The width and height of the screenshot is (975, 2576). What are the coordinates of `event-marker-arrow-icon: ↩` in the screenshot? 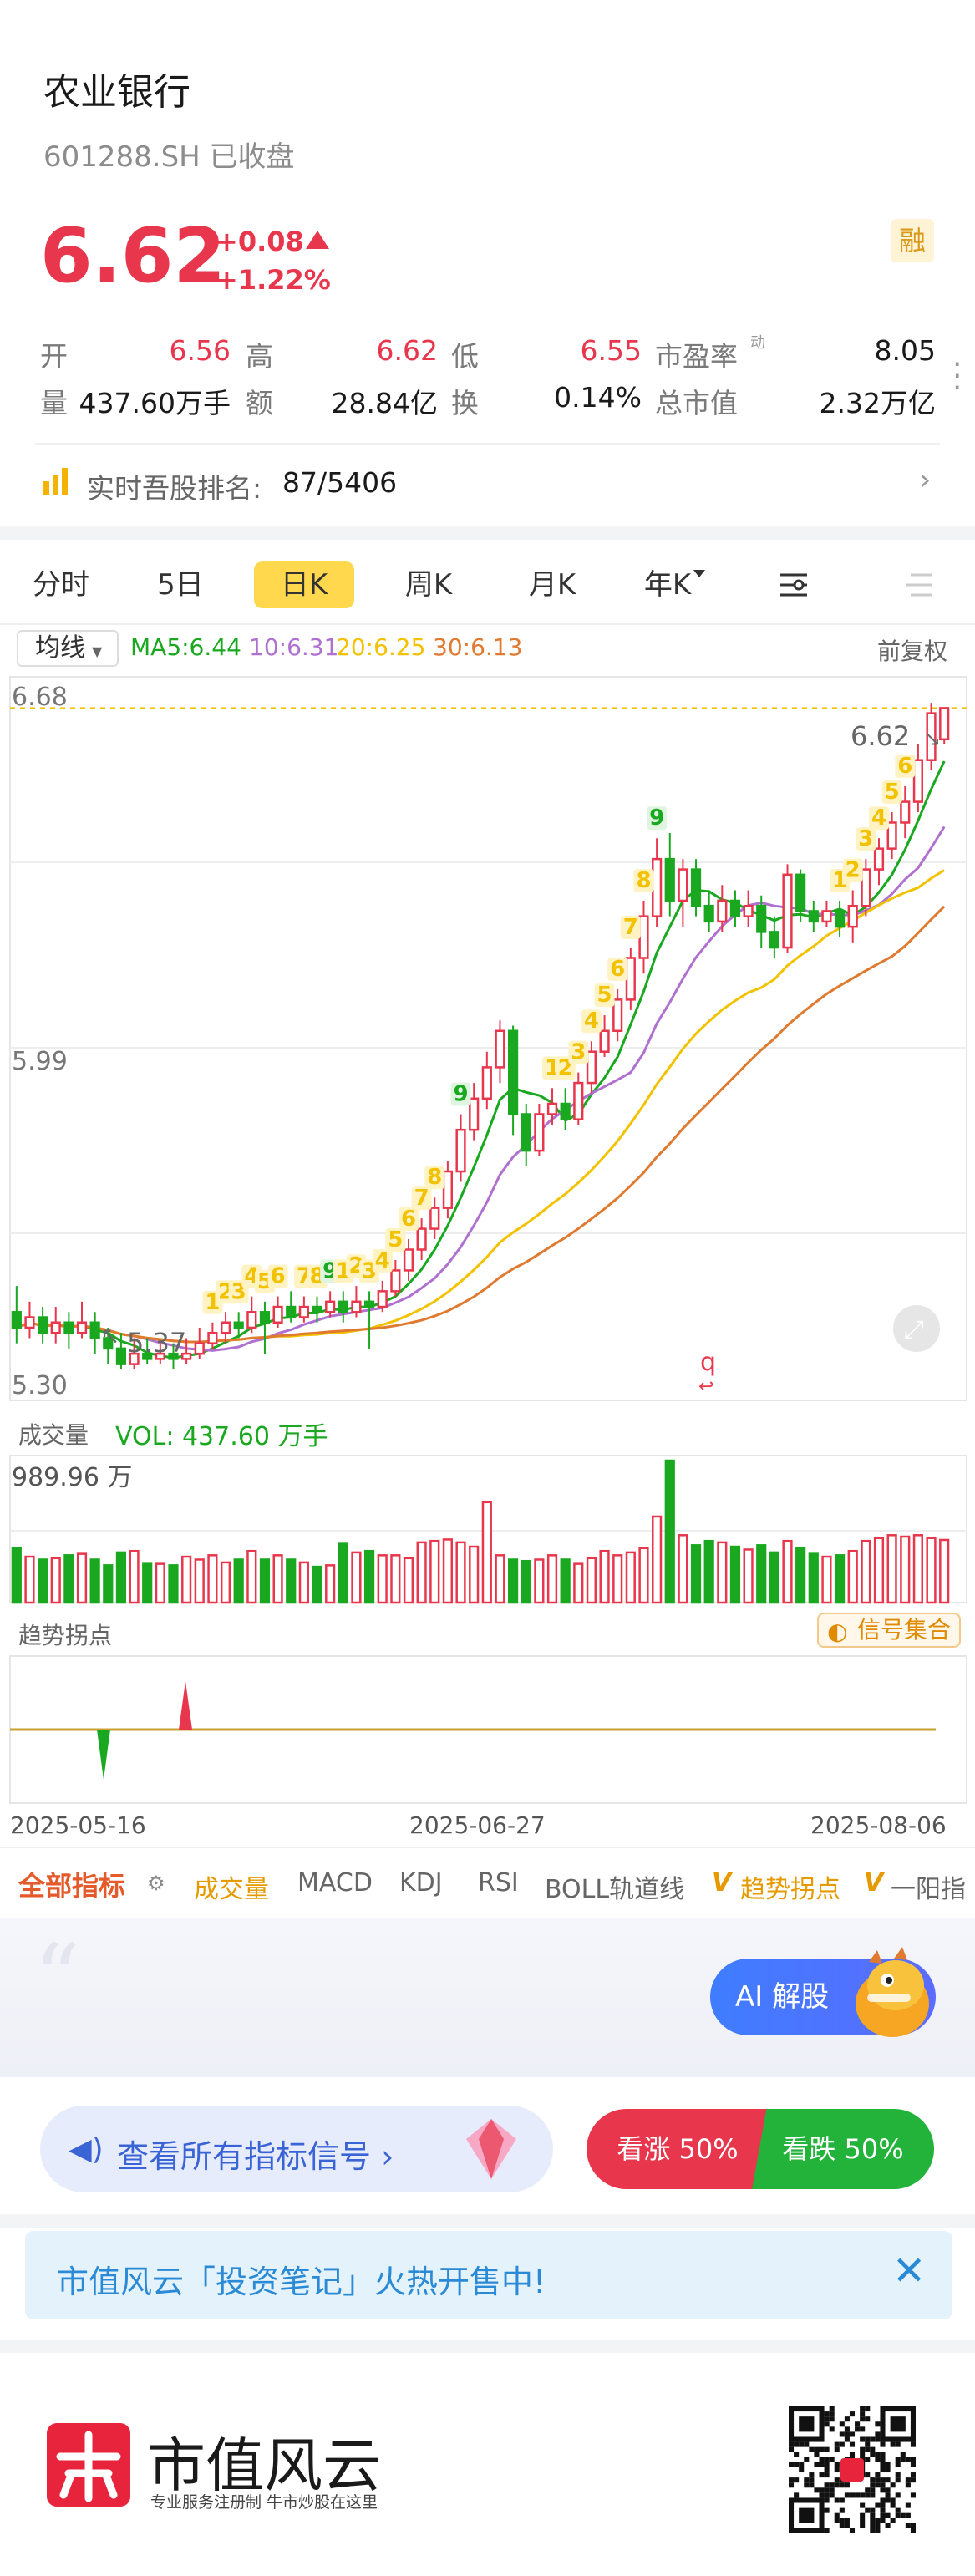 It's located at (706, 1386).